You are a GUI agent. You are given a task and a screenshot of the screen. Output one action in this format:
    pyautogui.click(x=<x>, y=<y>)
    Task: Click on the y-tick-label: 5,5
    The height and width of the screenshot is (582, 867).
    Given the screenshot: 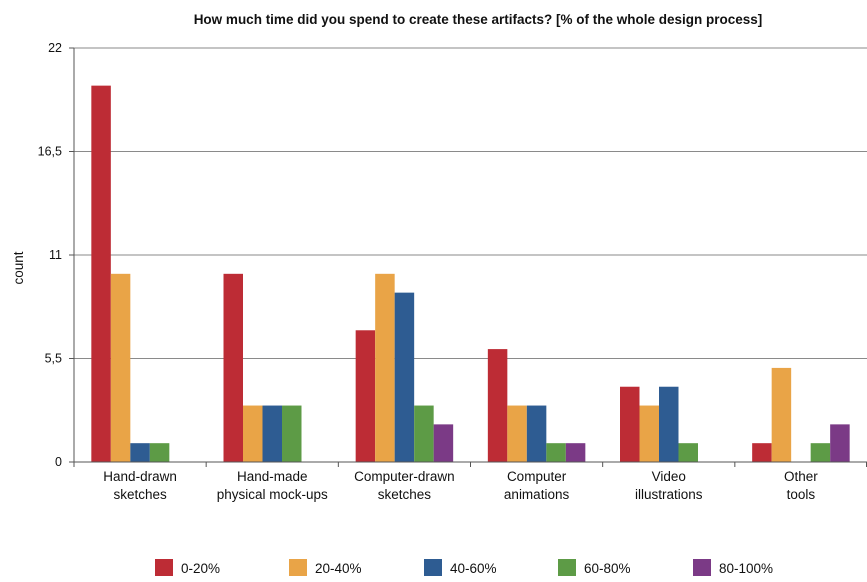 What is the action you would take?
    pyautogui.click(x=53, y=359)
    